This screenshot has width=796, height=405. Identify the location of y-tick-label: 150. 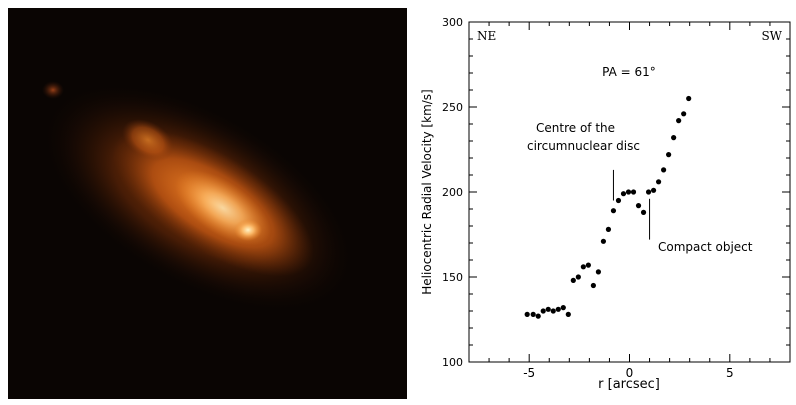
(452, 277).